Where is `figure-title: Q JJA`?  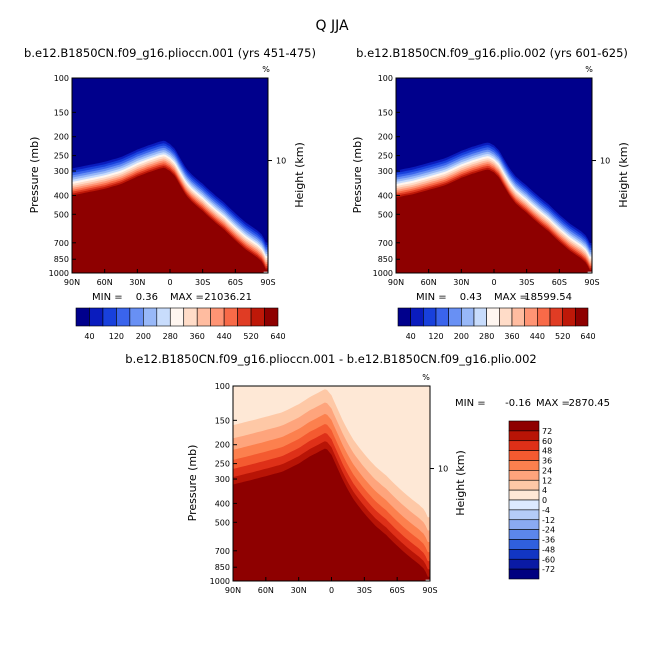 figure-title: Q JJA is located at coordinates (331, 26).